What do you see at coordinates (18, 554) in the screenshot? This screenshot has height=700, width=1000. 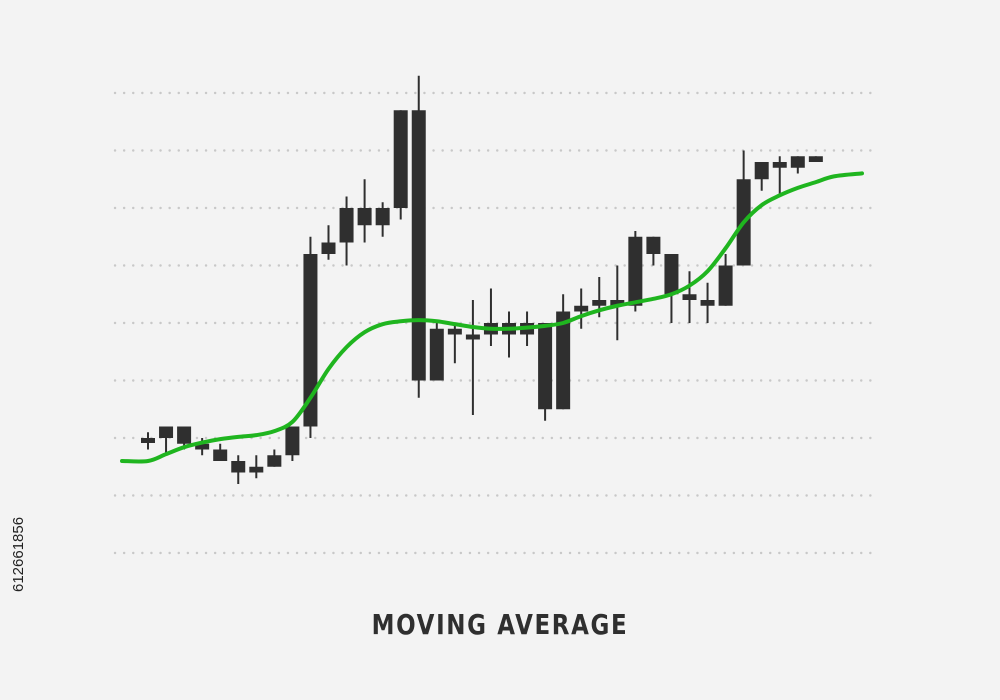 I see `side-id-text: 612661856` at bounding box center [18, 554].